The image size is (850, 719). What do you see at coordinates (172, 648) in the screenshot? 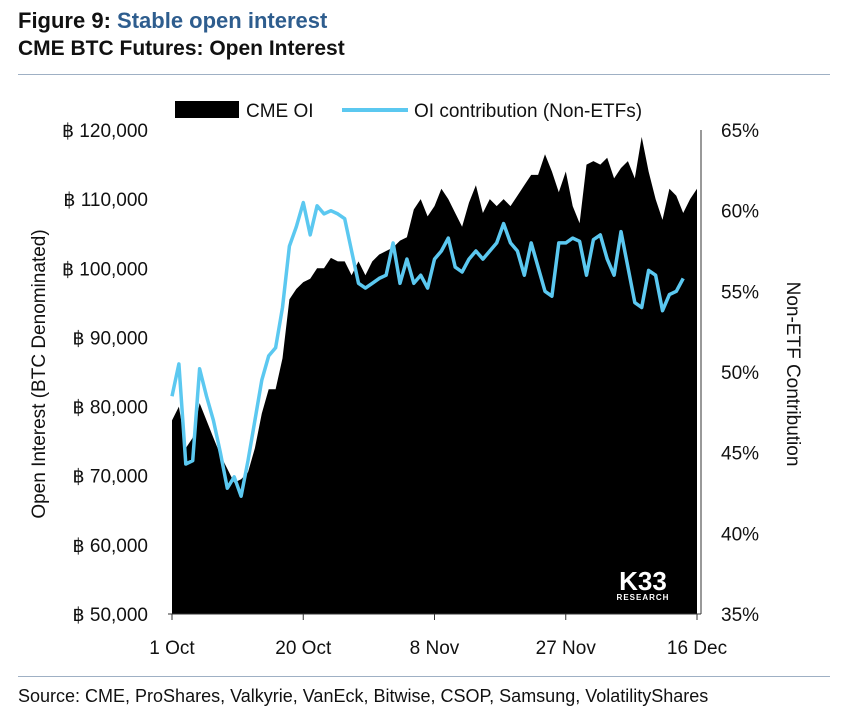
I see `x-tick-label: 1 Oct` at bounding box center [172, 648].